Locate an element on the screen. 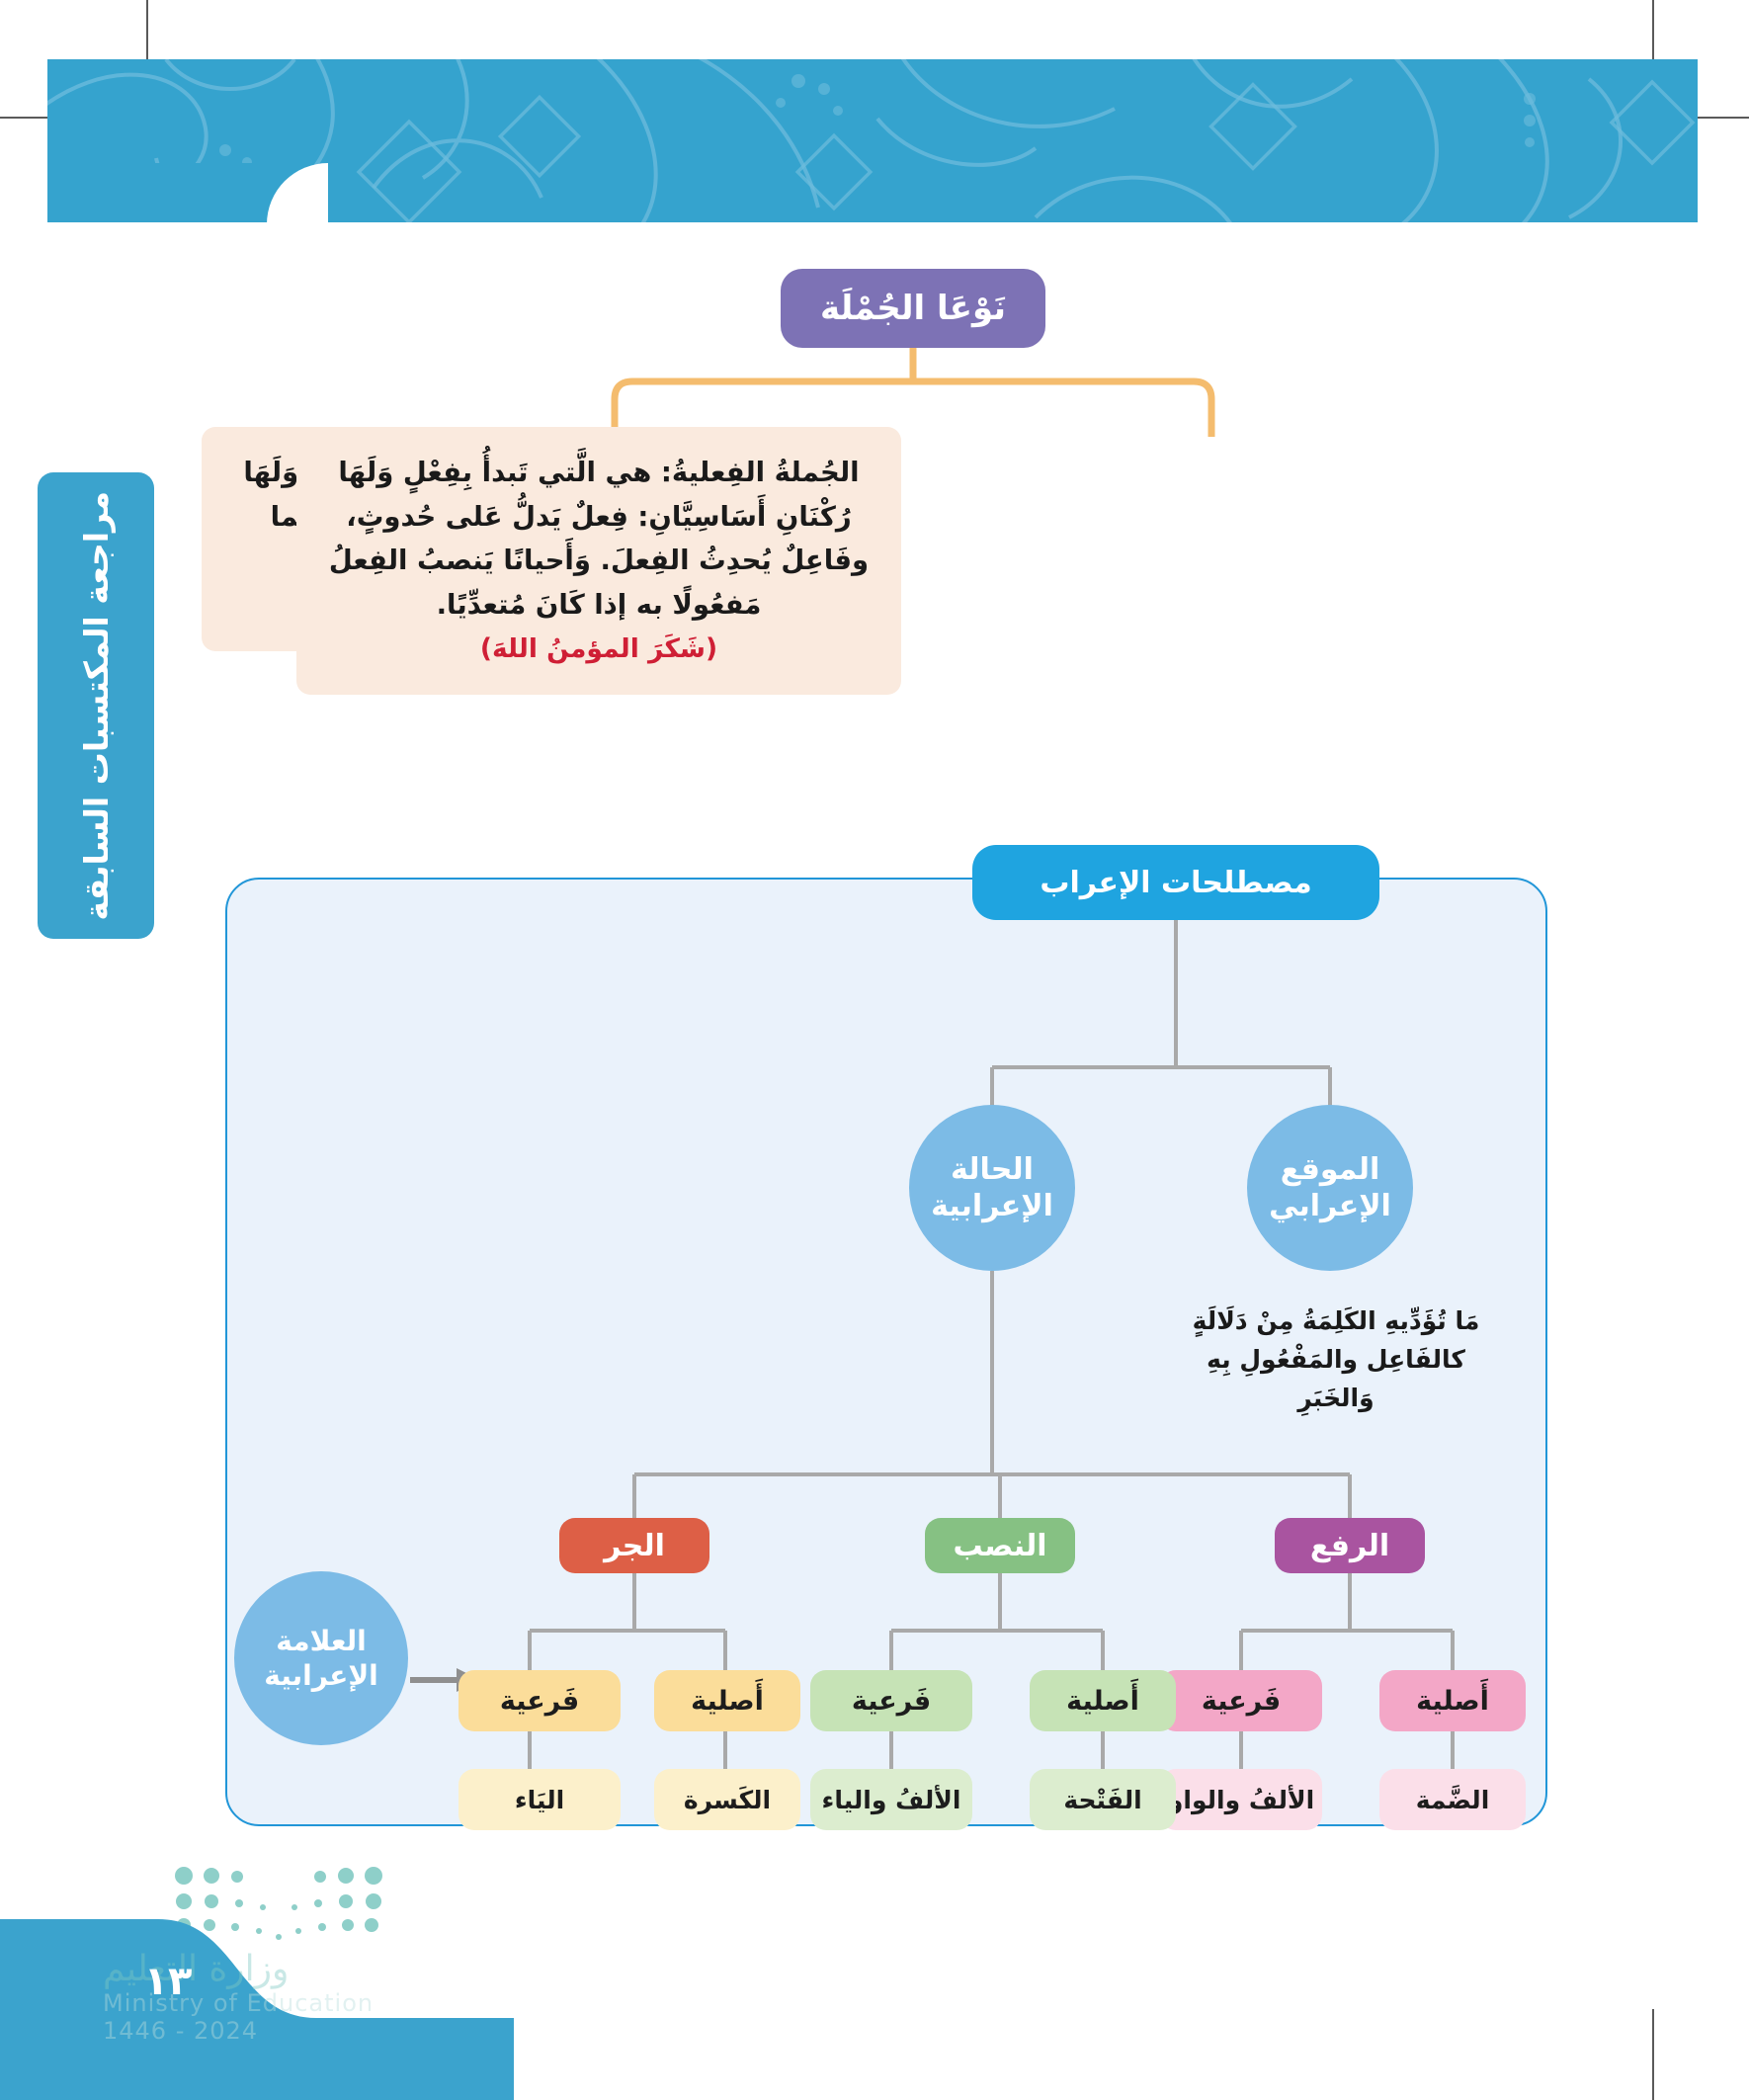 The height and width of the screenshot is (2100, 1749). node-mawqi-irabi: الموقع الإعرابي is located at coordinates (1330, 1188).